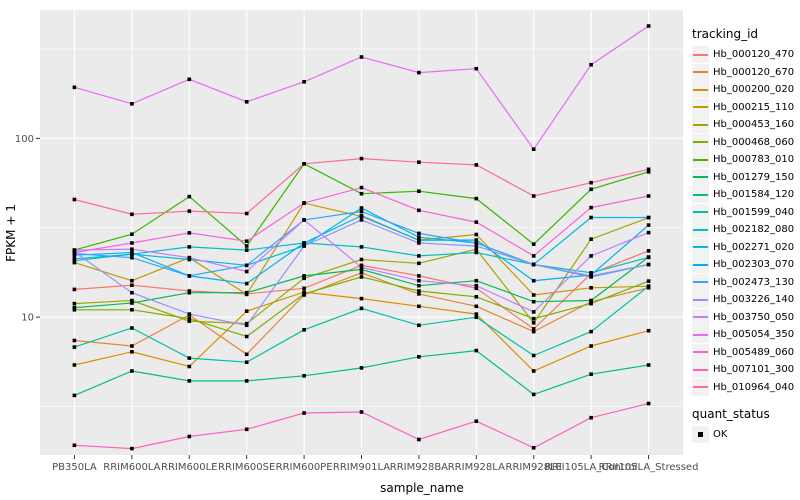  I want to click on legend-item-label: Hb_005054_350, so click(754, 335).